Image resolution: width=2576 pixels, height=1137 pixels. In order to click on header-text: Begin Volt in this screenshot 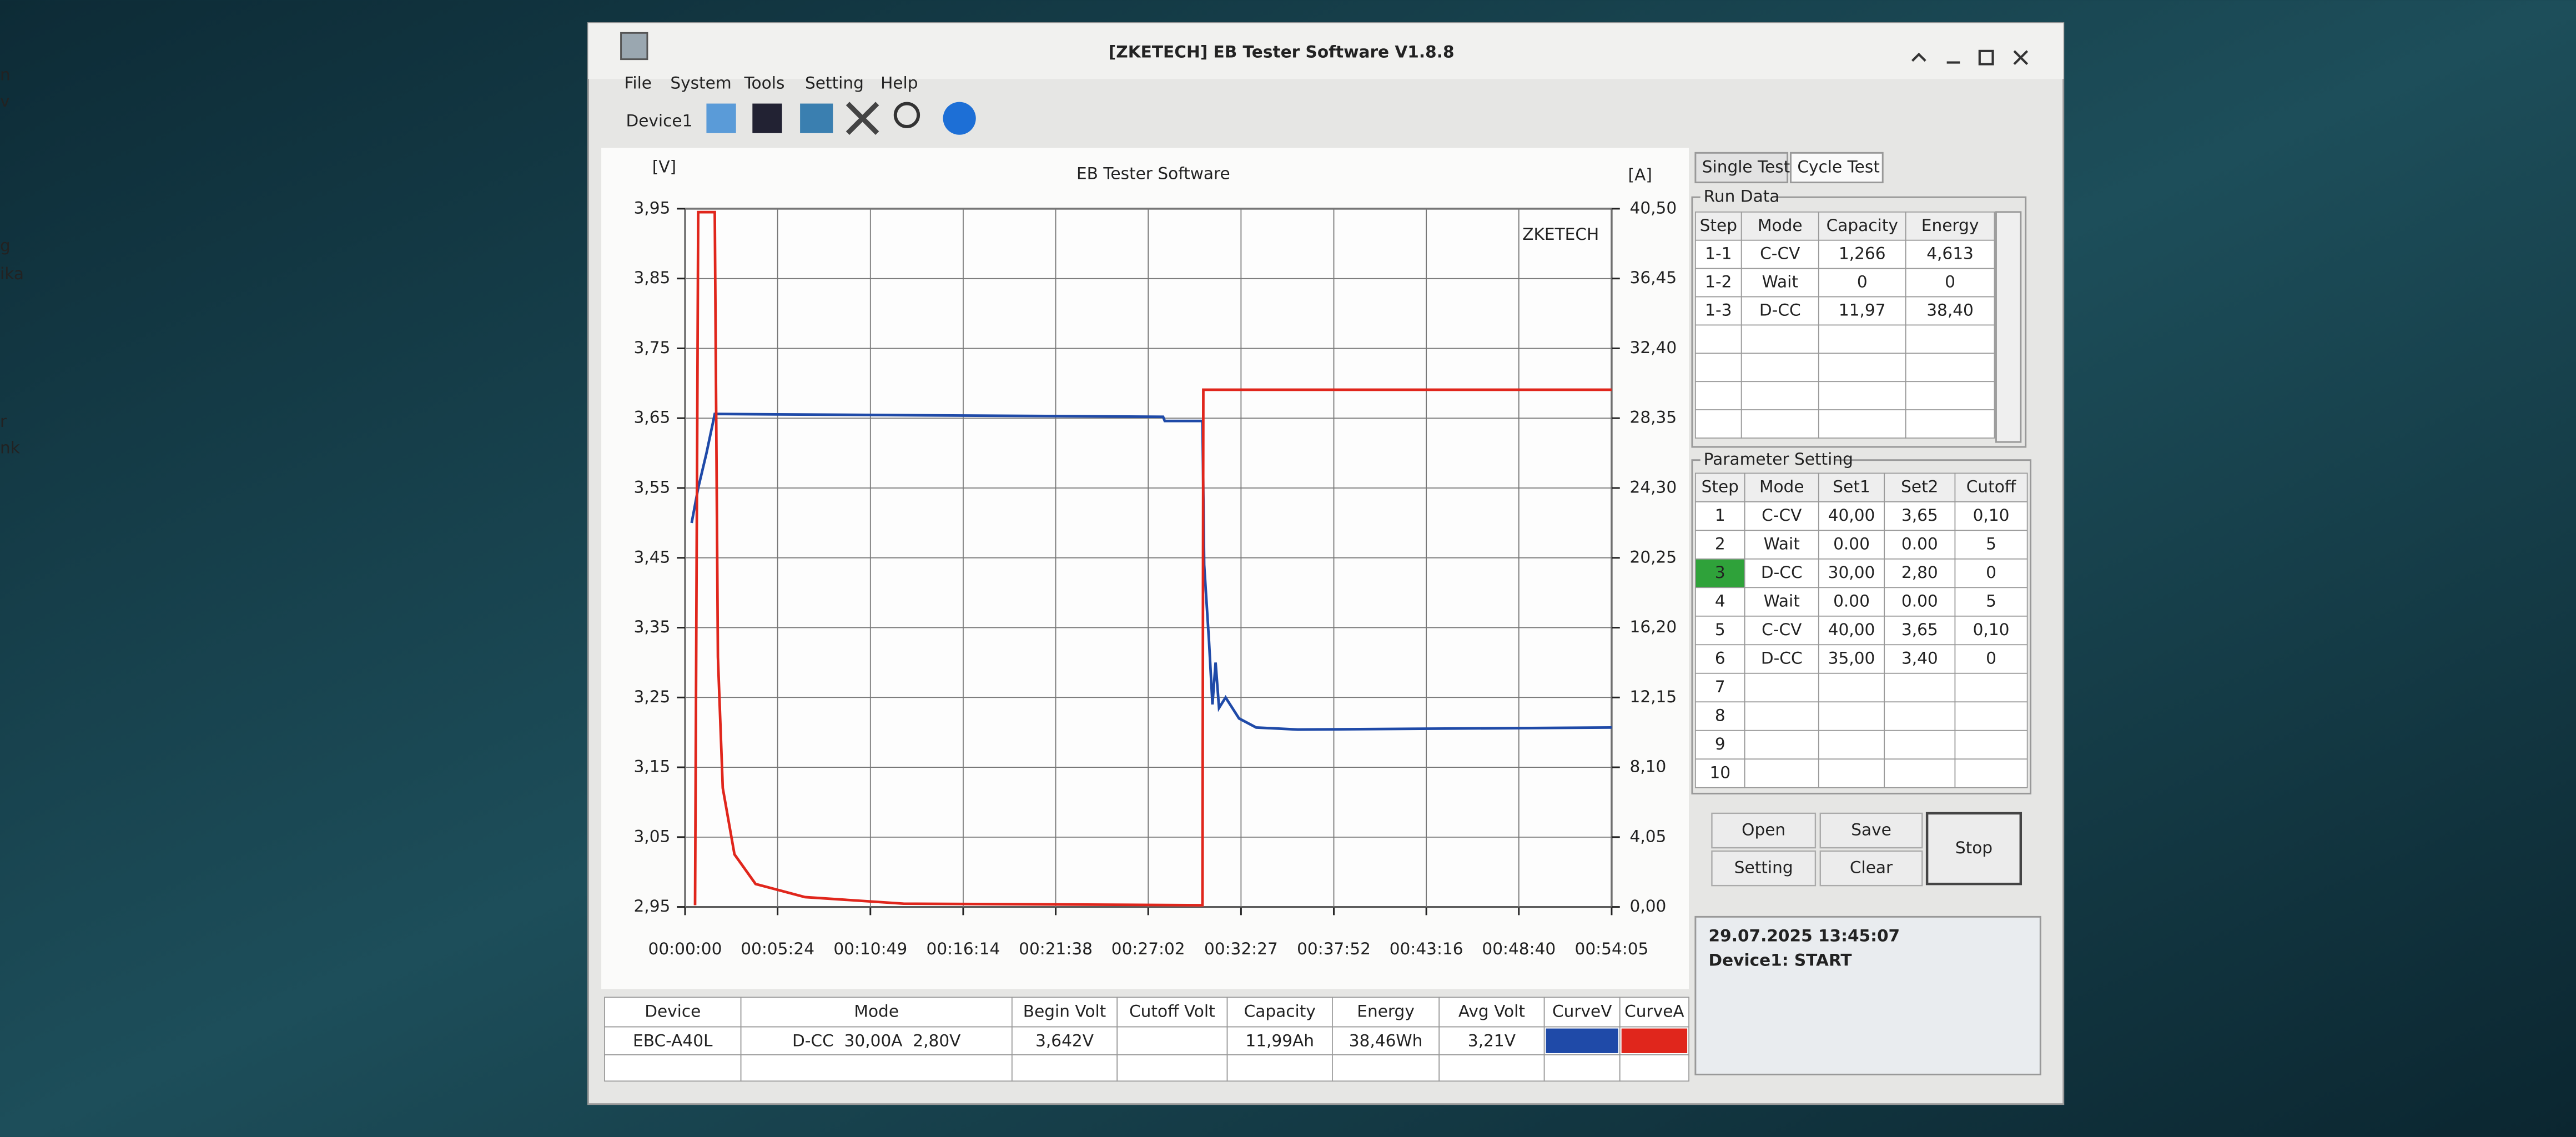, I will do `click(1064, 1011)`.